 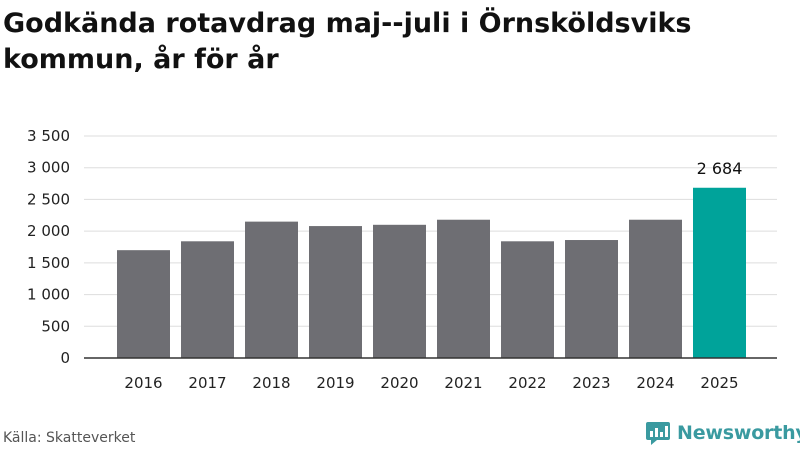 What do you see at coordinates (143, 383) in the screenshot?
I see `x-tick-label: 2016` at bounding box center [143, 383].